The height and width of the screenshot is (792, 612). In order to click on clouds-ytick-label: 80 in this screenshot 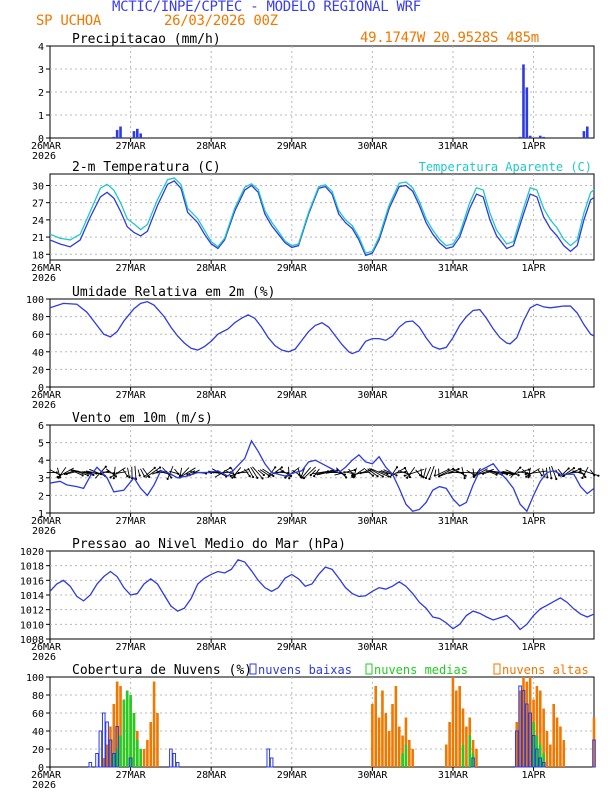, I will do `click(38, 696)`.